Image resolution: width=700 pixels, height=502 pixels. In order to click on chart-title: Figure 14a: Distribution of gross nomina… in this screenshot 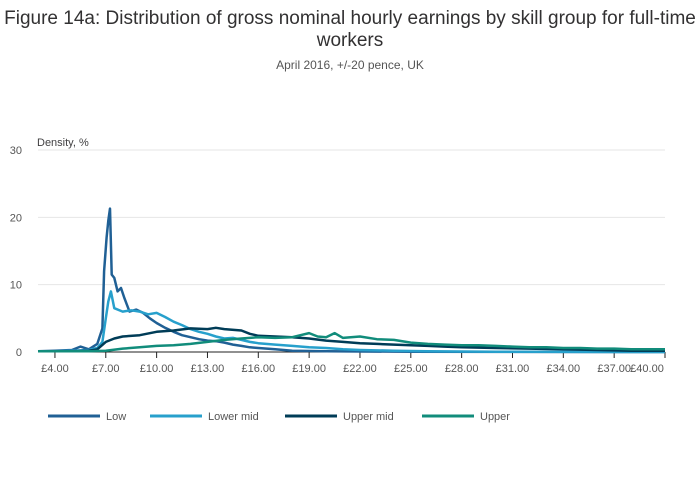, I will do `click(350, 29)`.